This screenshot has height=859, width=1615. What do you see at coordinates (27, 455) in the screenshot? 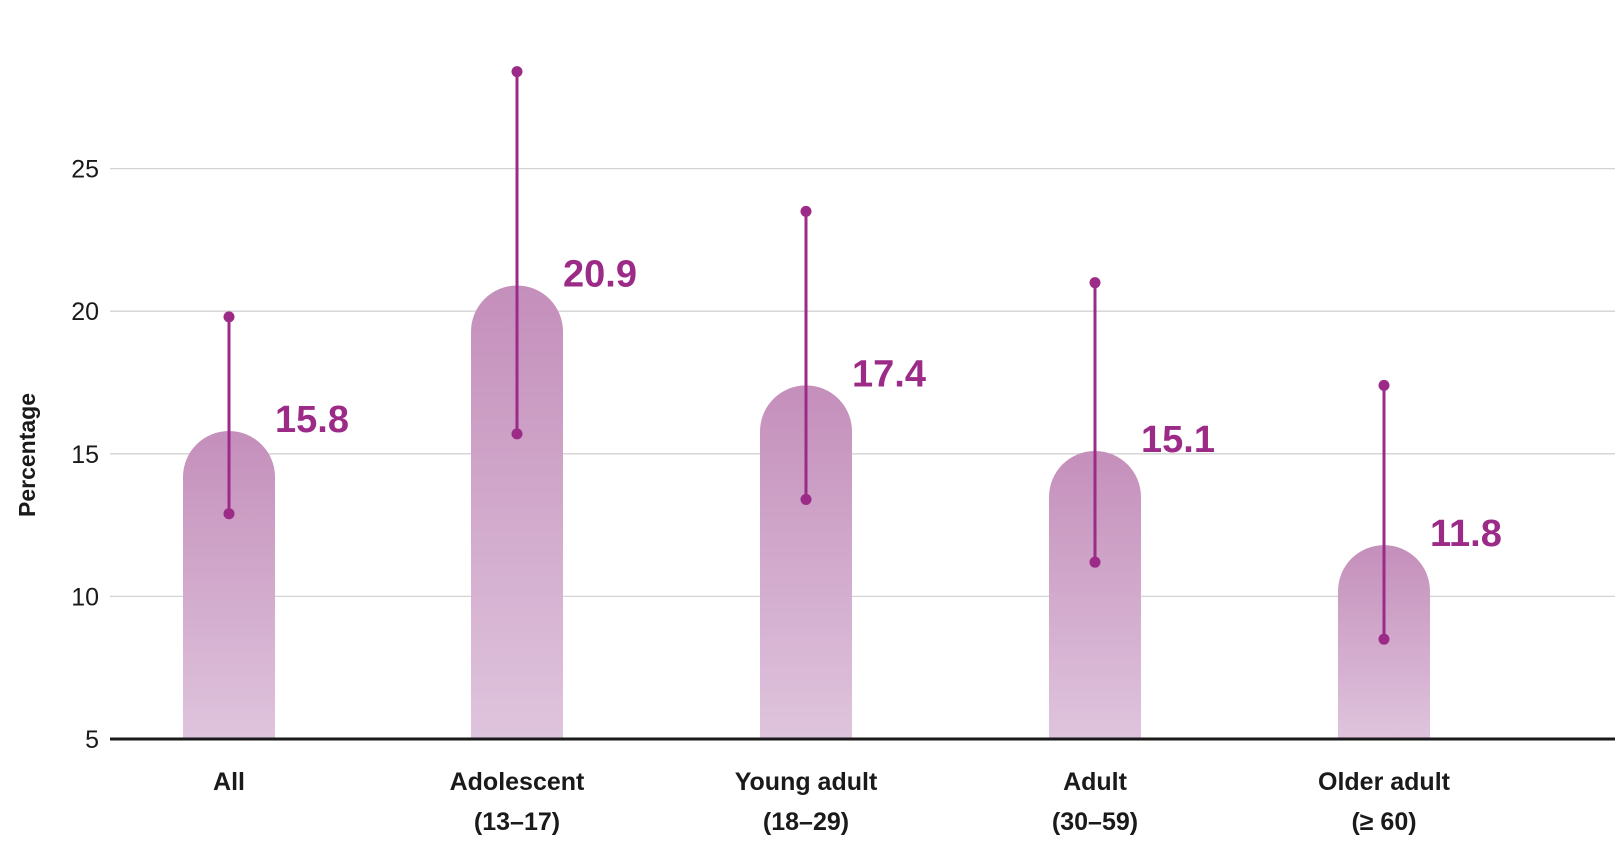
I see `y-axis-title: Percentage` at bounding box center [27, 455].